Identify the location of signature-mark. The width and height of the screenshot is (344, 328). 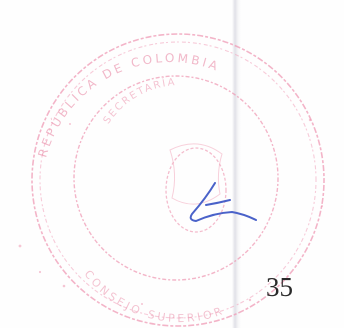
(223, 202).